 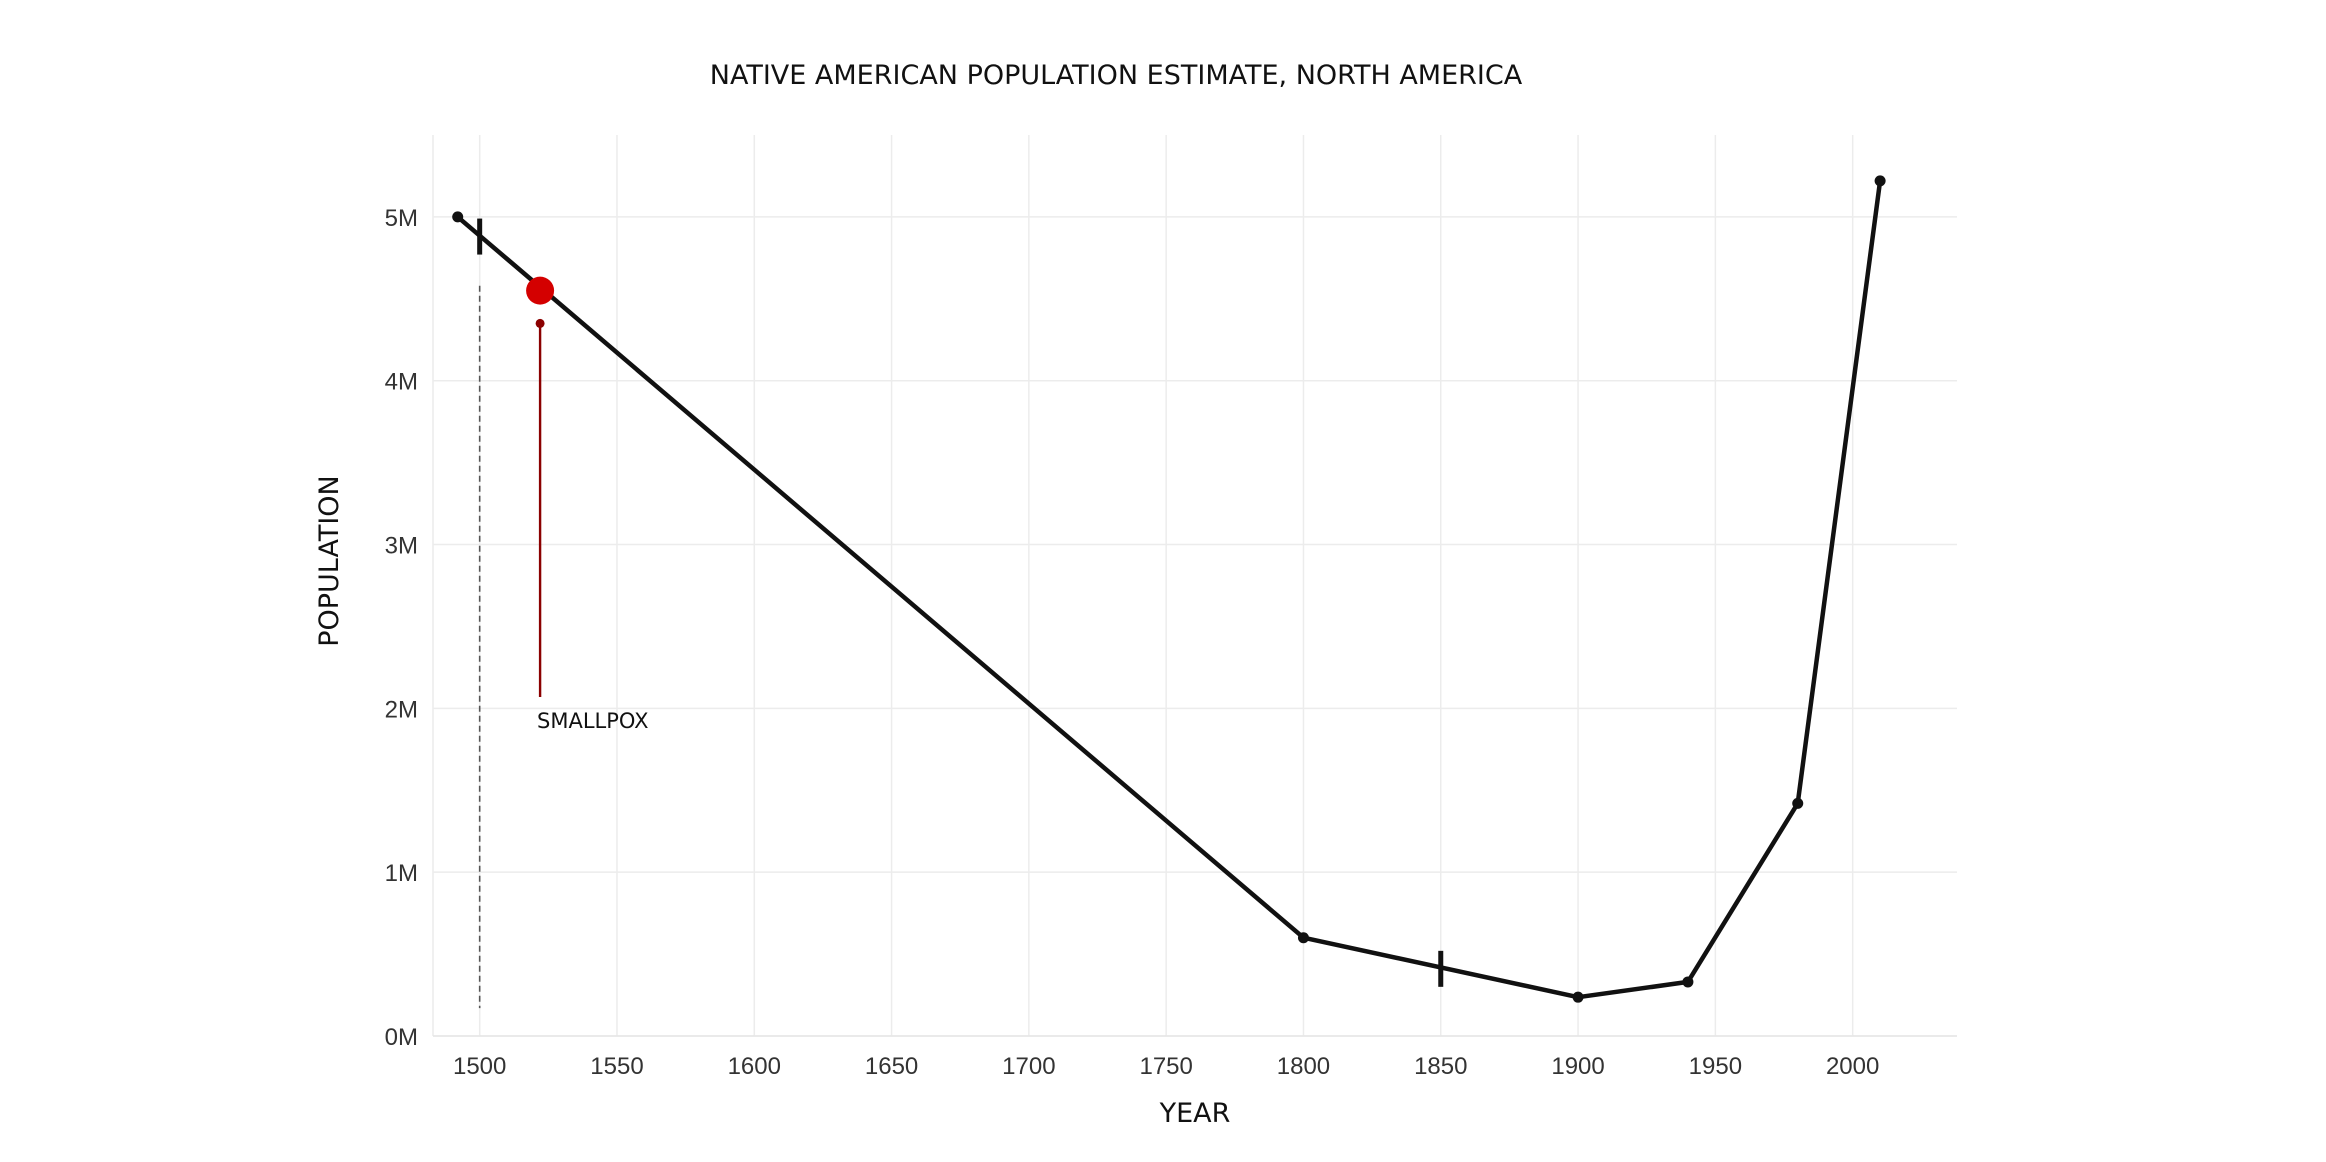 What do you see at coordinates (401, 709) in the screenshot?
I see `y-tick-label: 2M` at bounding box center [401, 709].